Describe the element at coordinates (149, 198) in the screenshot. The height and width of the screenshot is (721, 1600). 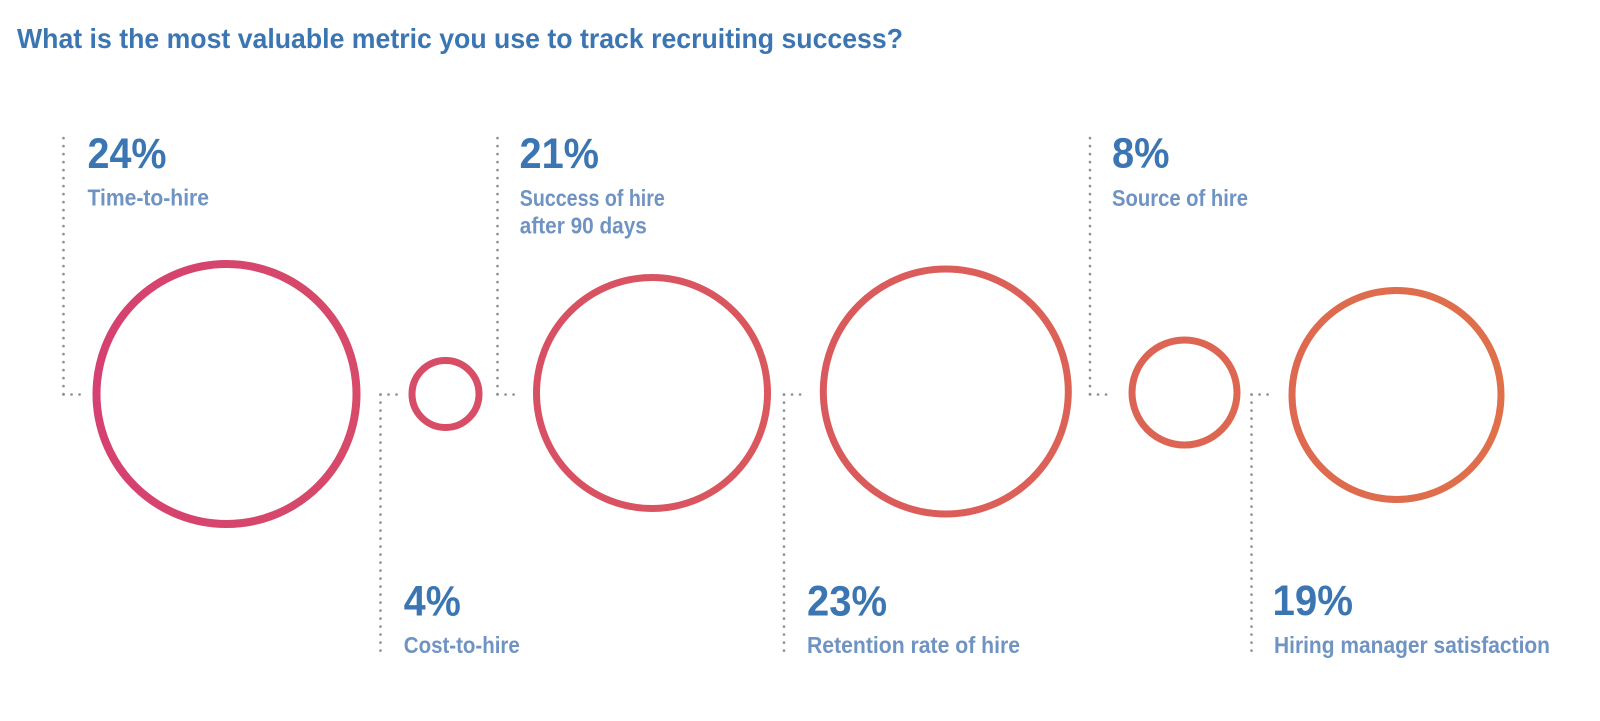
I see `svg-text: Time-to-hire` at that location.